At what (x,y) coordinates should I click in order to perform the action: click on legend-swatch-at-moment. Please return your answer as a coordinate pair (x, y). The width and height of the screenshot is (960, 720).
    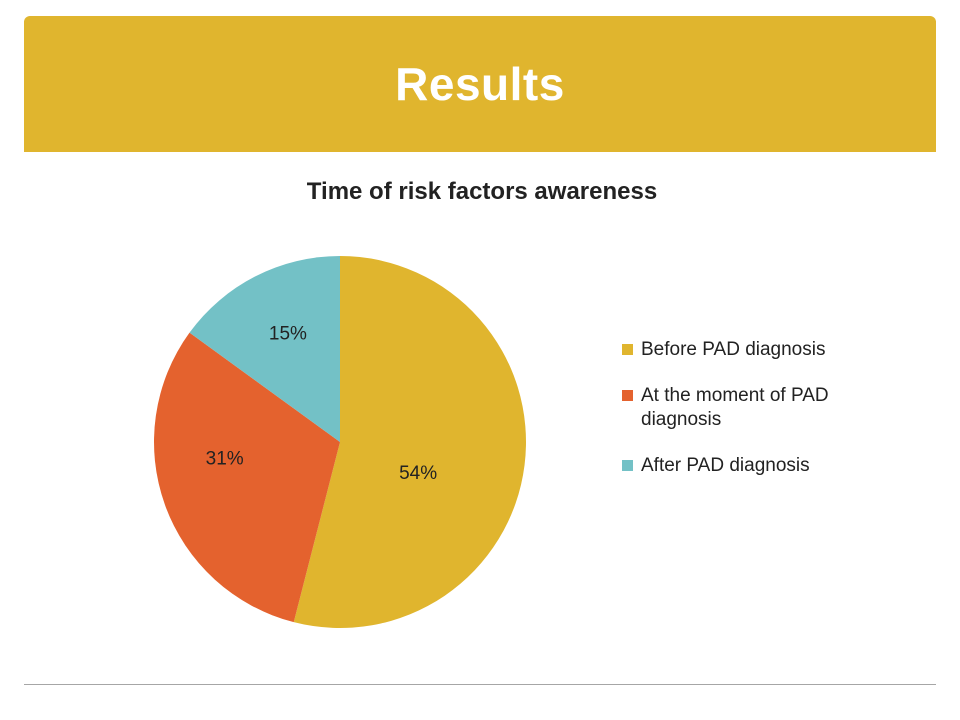
    Looking at the image, I should click on (627, 395).